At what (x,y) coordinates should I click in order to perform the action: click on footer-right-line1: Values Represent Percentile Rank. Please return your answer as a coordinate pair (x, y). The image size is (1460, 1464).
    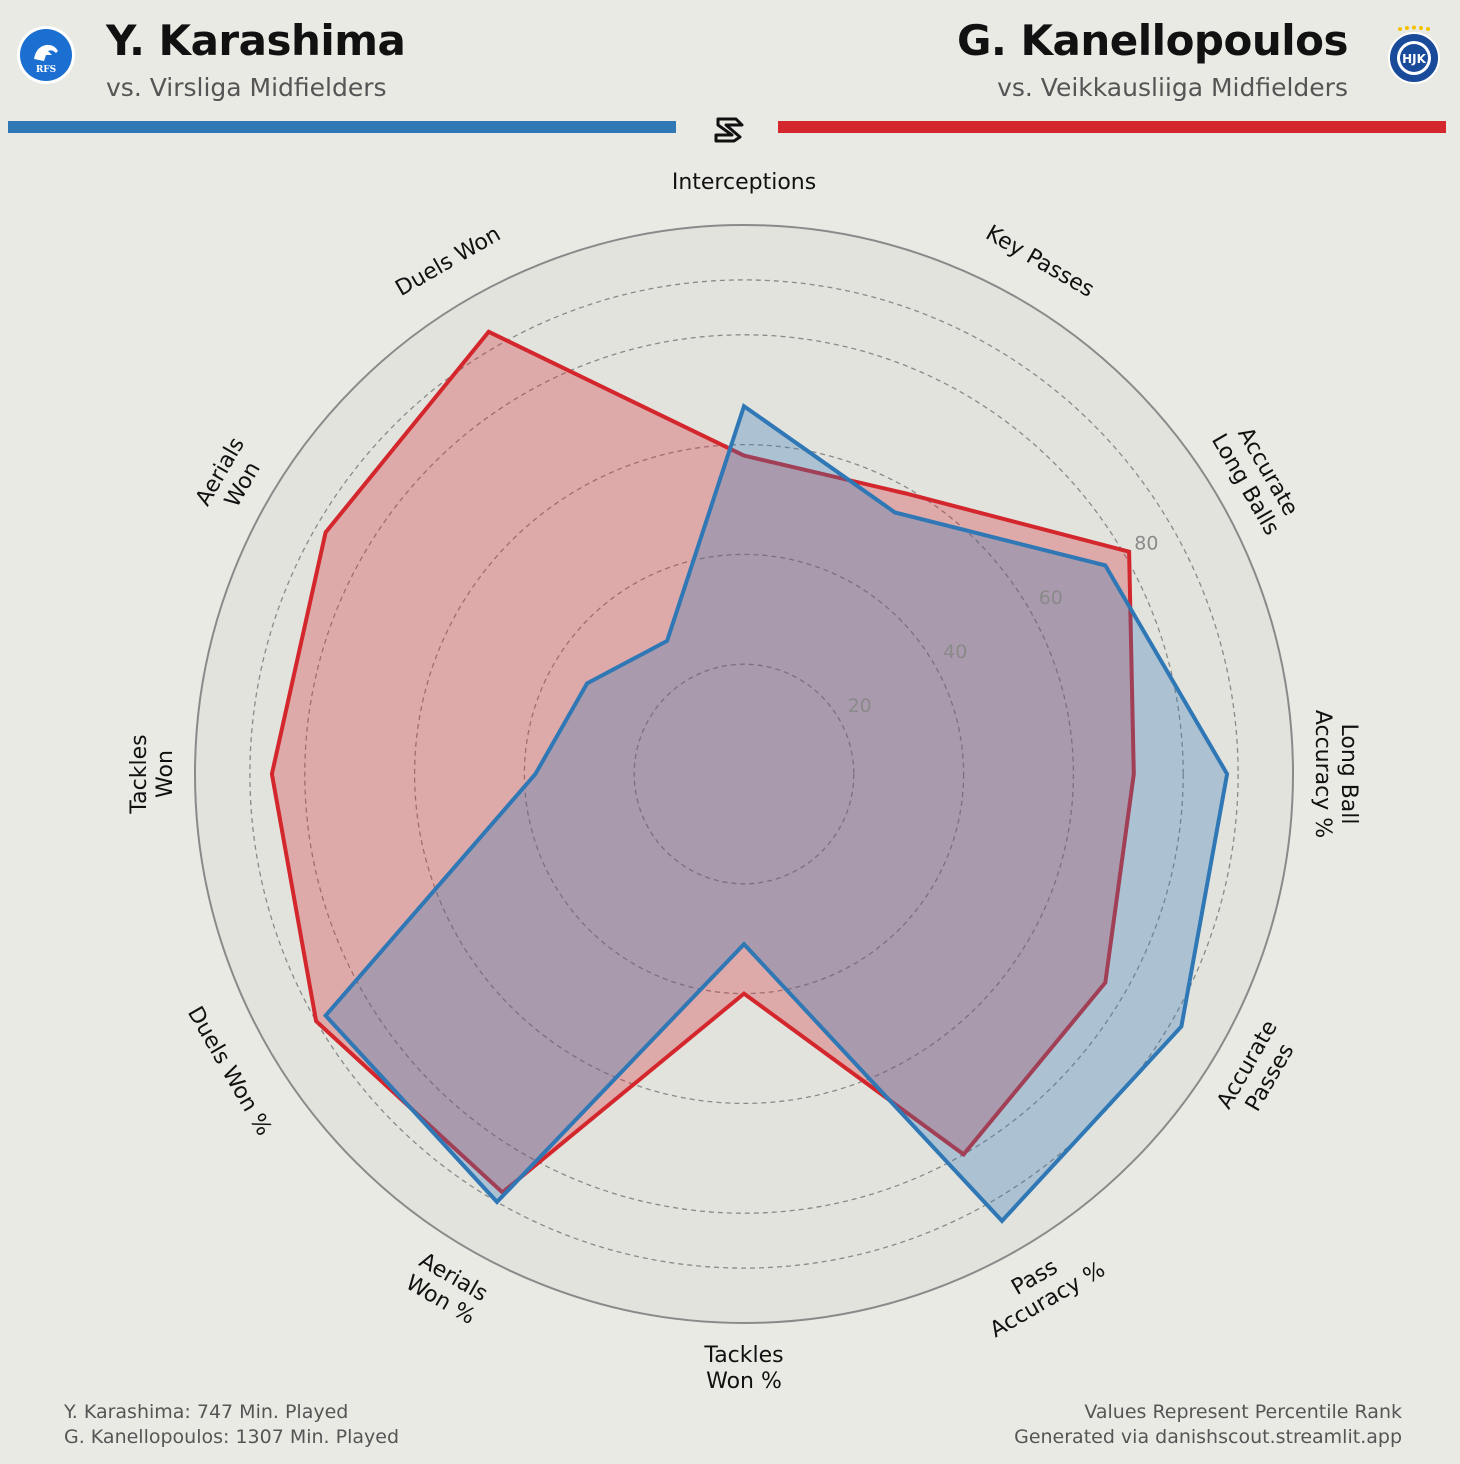
    Looking at the image, I should click on (1243, 1412).